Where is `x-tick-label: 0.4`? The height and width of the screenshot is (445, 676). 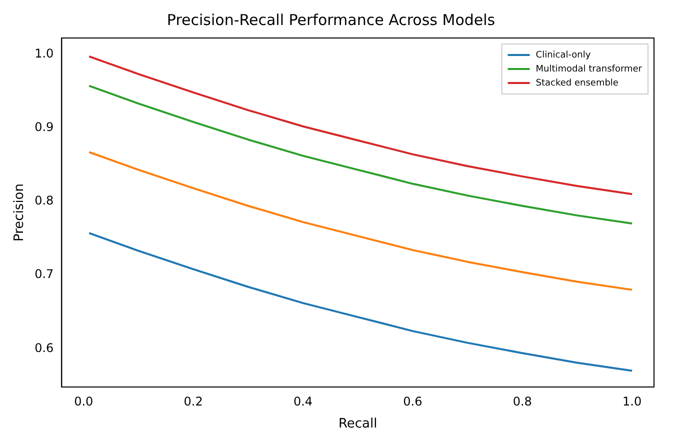
x-tick-label: 0.4 is located at coordinates (303, 401).